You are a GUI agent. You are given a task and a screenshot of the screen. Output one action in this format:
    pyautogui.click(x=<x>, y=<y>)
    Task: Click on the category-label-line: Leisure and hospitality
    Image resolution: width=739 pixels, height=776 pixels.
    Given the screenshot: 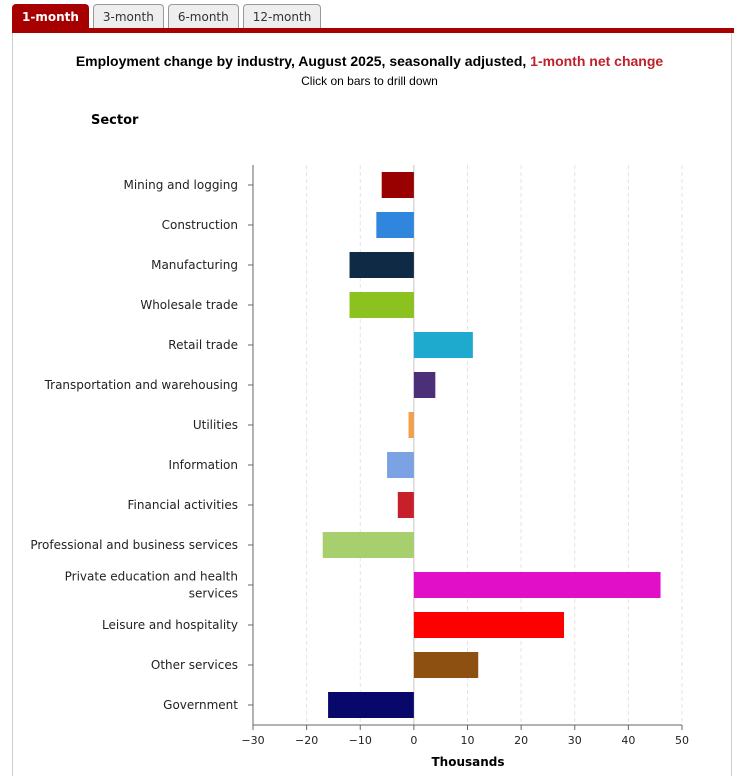 What is the action you would take?
    pyautogui.click(x=170, y=625)
    